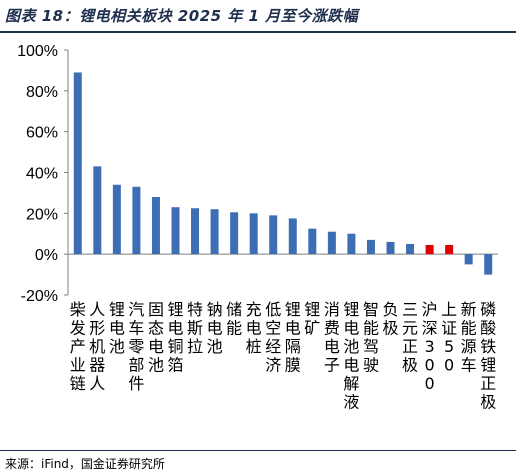  I want to click on x-category-char: 膜, so click(293, 365).